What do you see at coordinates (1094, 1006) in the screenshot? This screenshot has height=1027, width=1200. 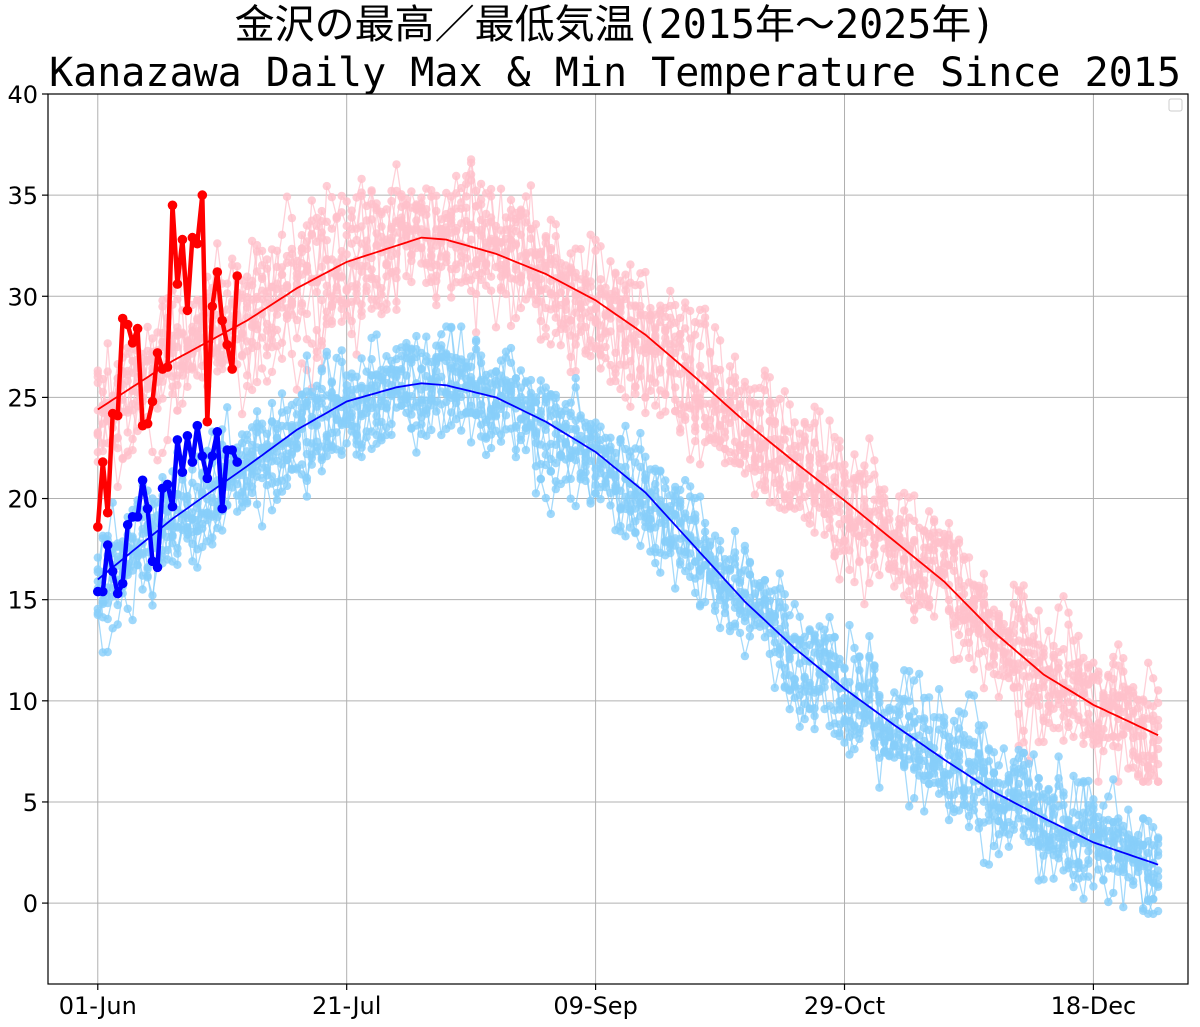 I see `x-tick-label: 18-Dec` at bounding box center [1094, 1006].